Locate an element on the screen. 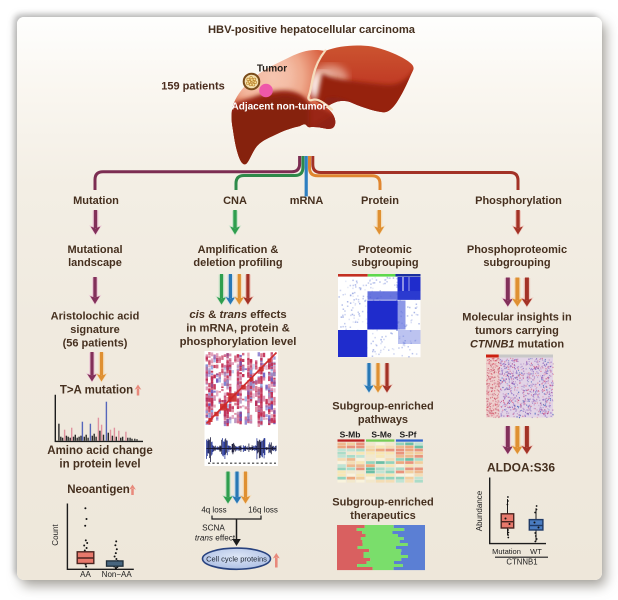 This screenshot has width=618, height=600. svg-text: Amino acid change is located at coordinates (99, 451).